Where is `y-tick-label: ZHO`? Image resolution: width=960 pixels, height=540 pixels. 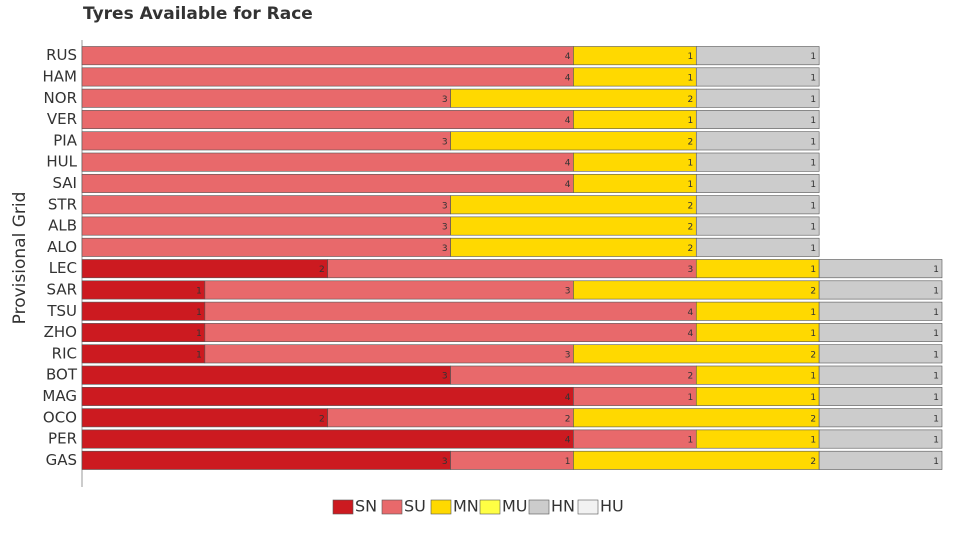
y-tick-label: ZHO is located at coordinates (60, 332).